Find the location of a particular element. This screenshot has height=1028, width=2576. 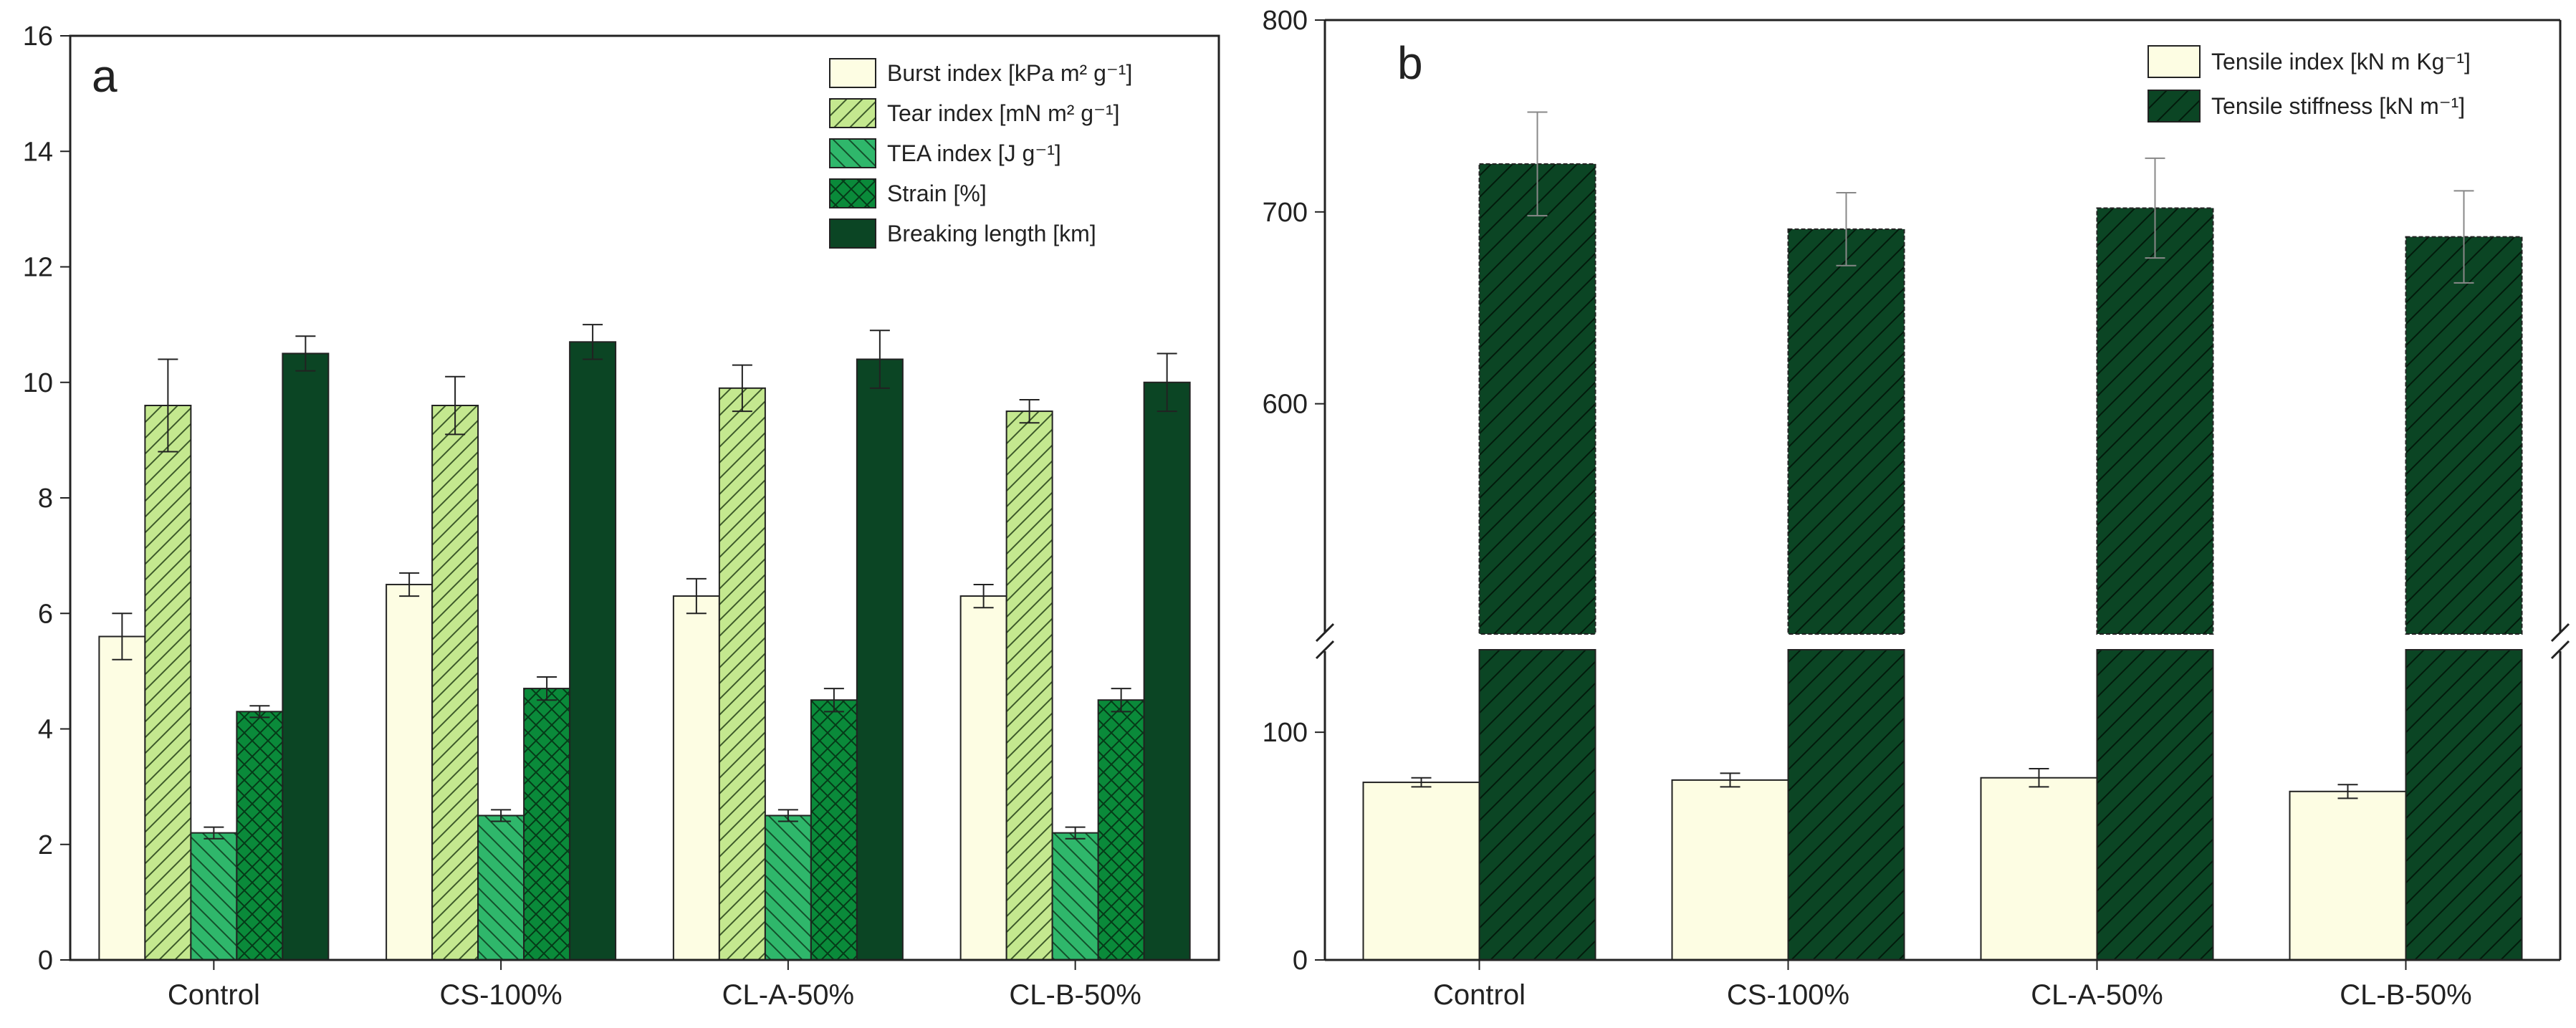

y-tick-label: 14 is located at coordinates (38, 152).